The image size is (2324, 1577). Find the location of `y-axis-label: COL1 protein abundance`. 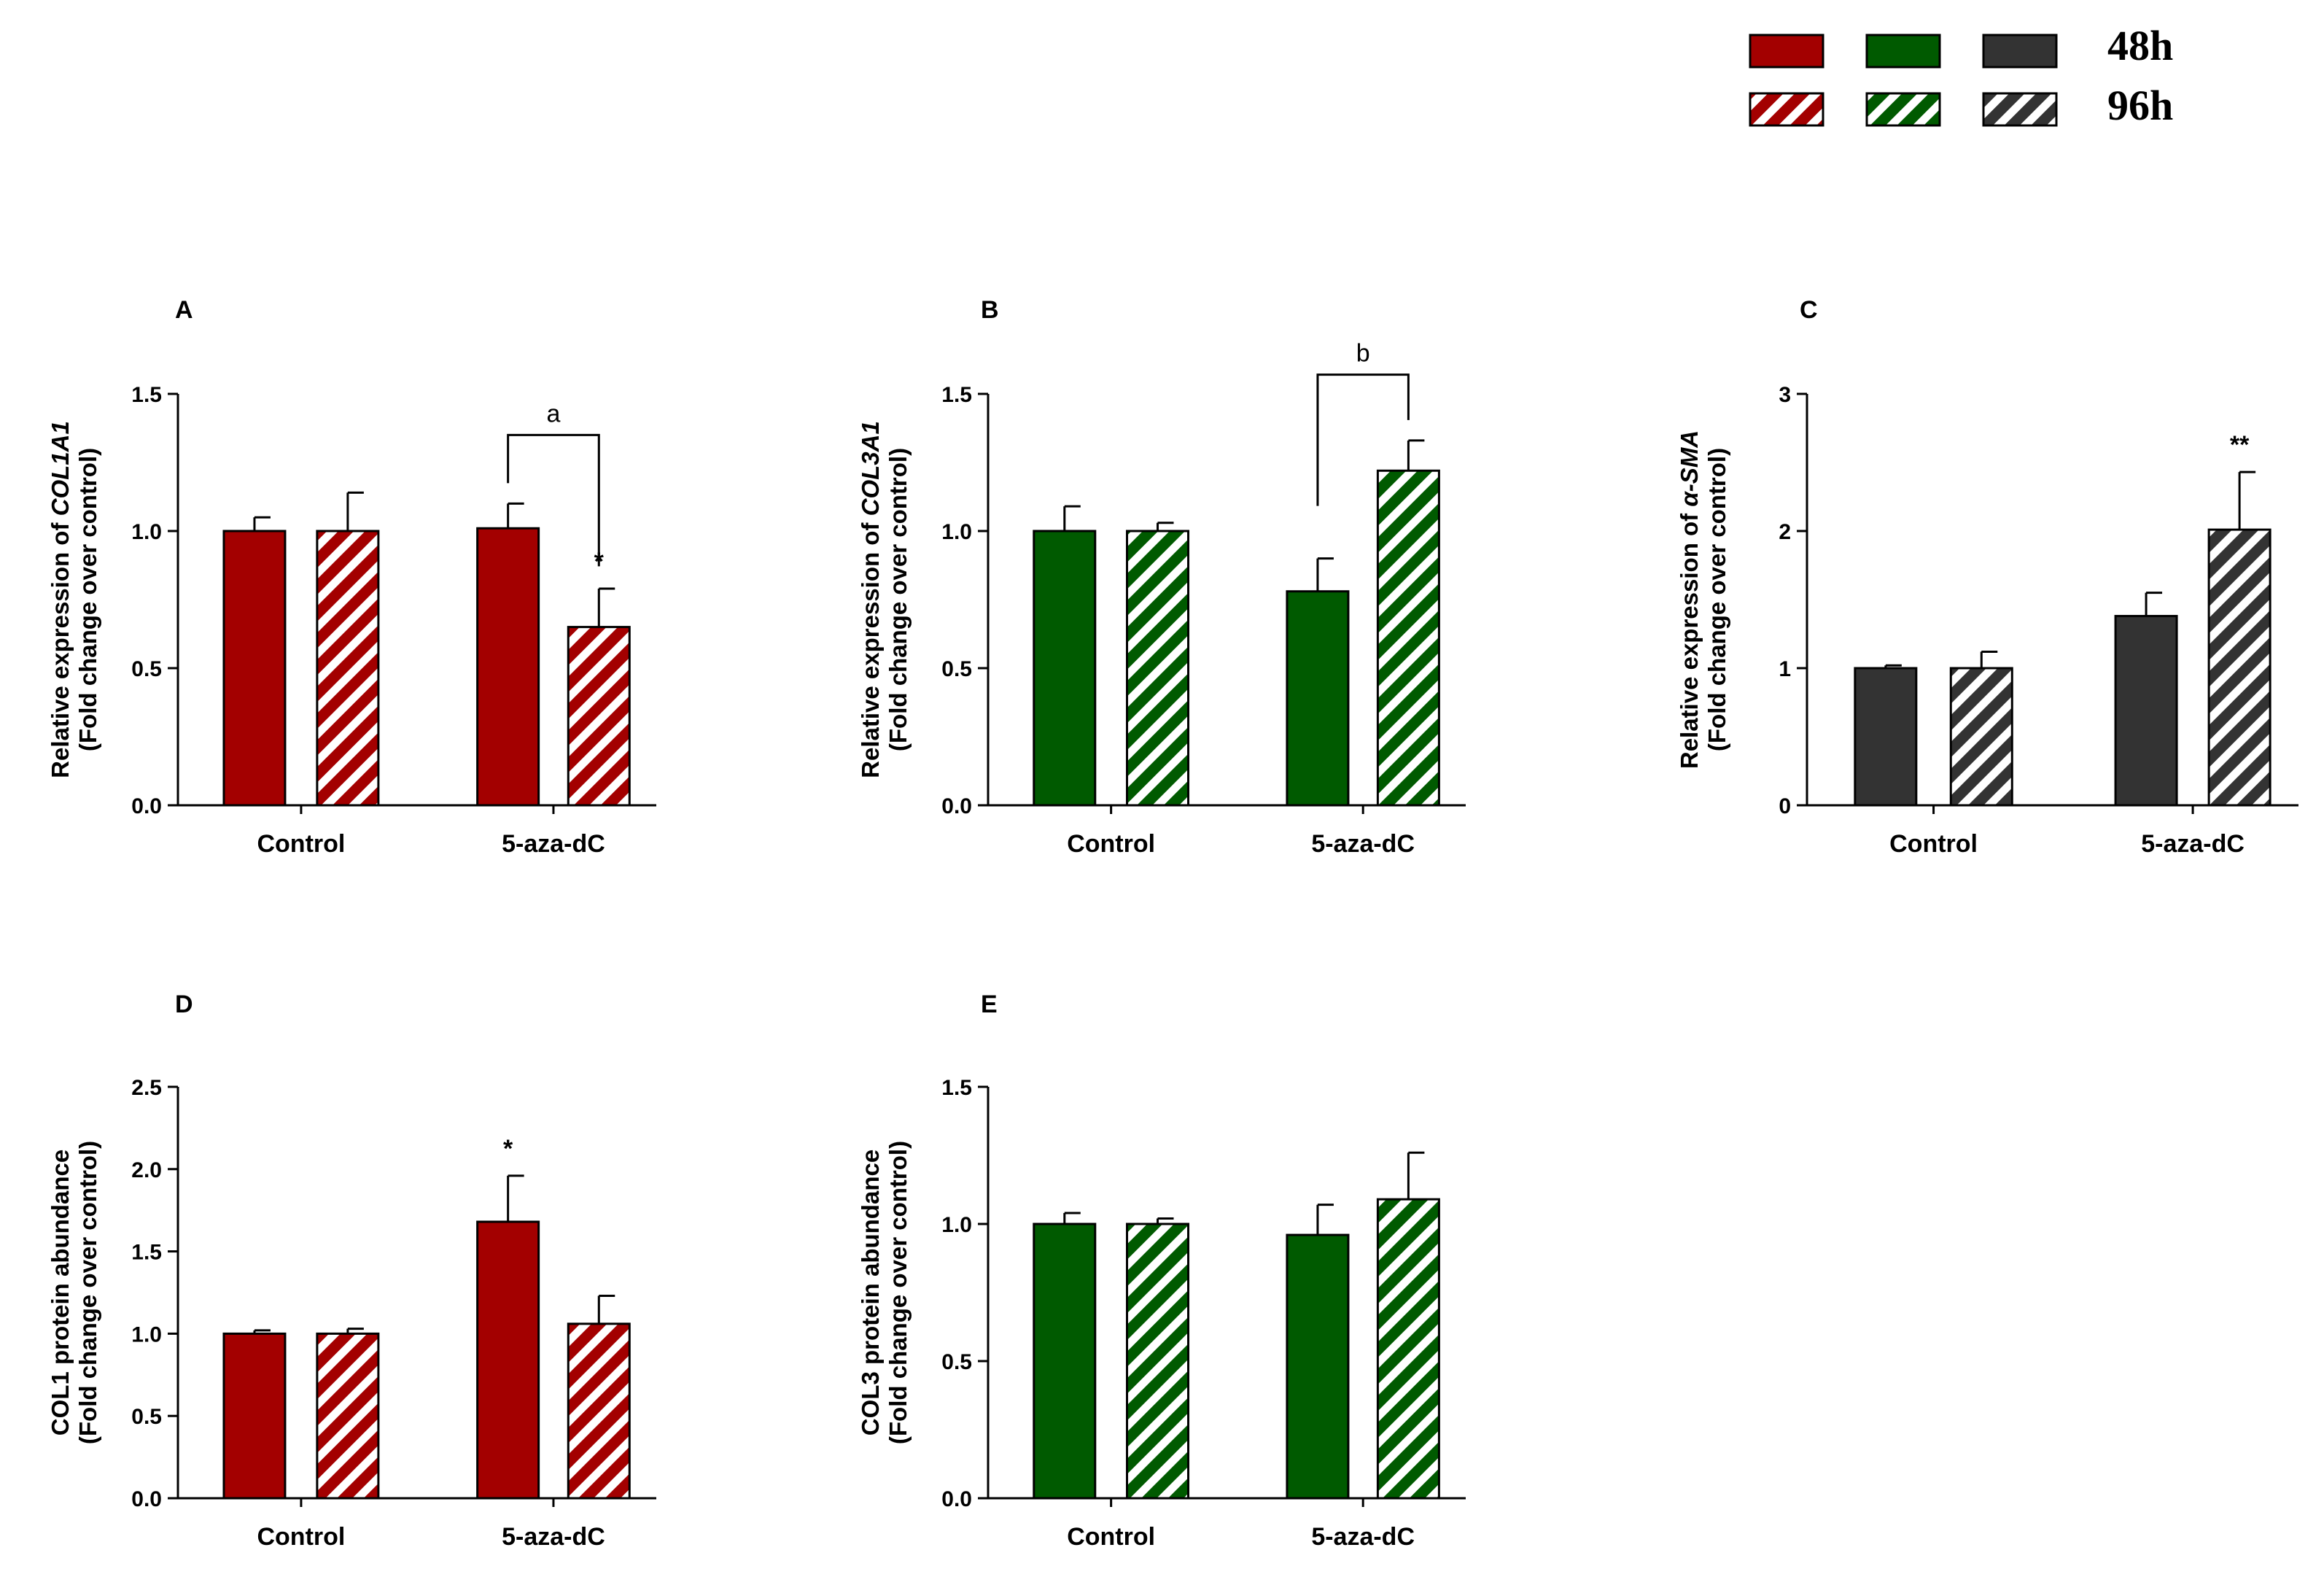

y-axis-label: COL1 protein abundance is located at coordinates (60, 1292).